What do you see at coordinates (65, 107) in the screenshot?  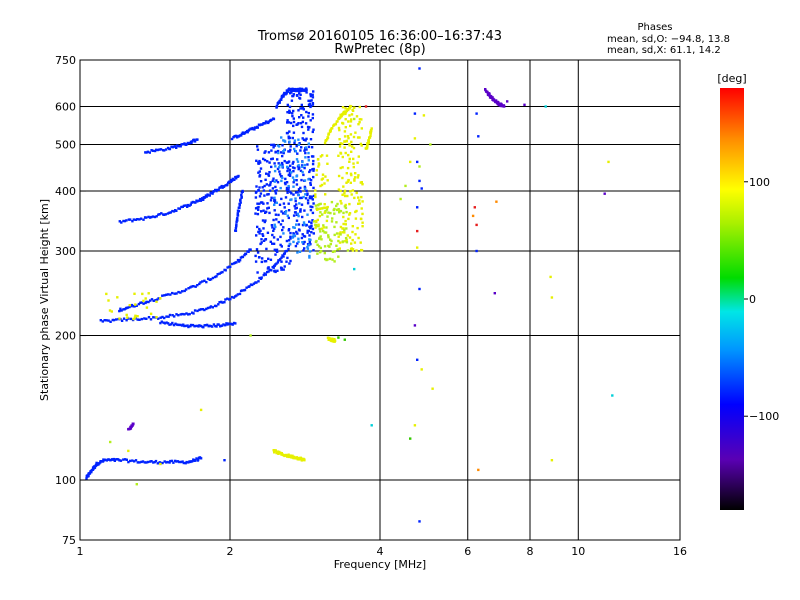 I see `y-tick-label: 600` at bounding box center [65, 107].